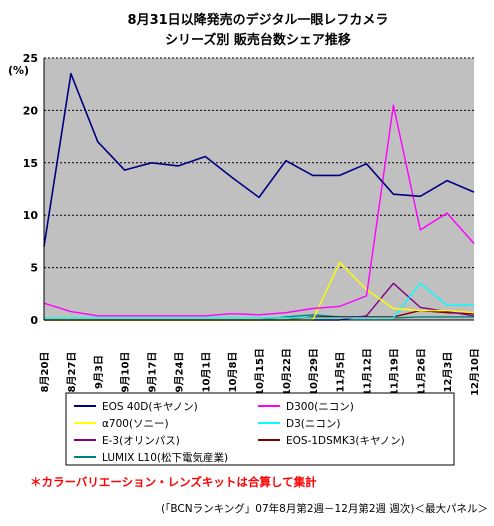  I want to click on x-tick-label: 10月1日, so click(206, 372).